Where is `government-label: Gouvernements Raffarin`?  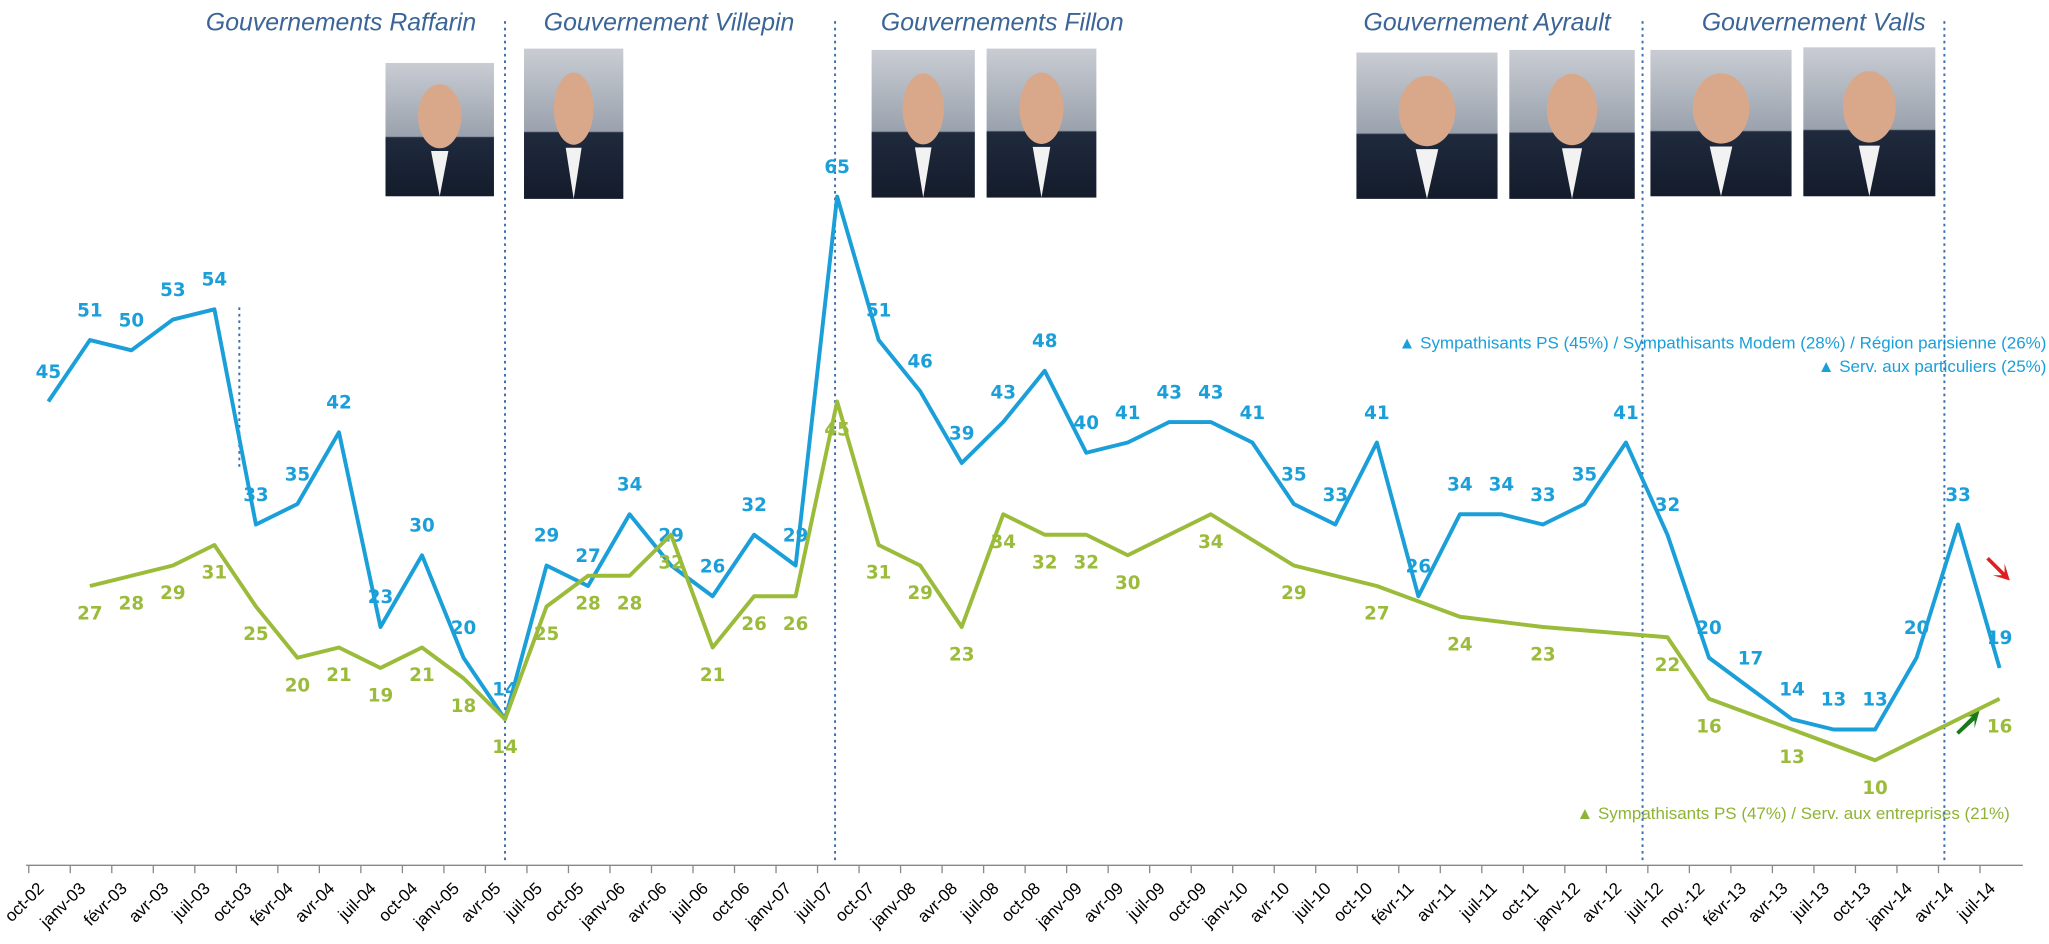 government-label: Gouvernements Raffarin is located at coordinates (341, 22).